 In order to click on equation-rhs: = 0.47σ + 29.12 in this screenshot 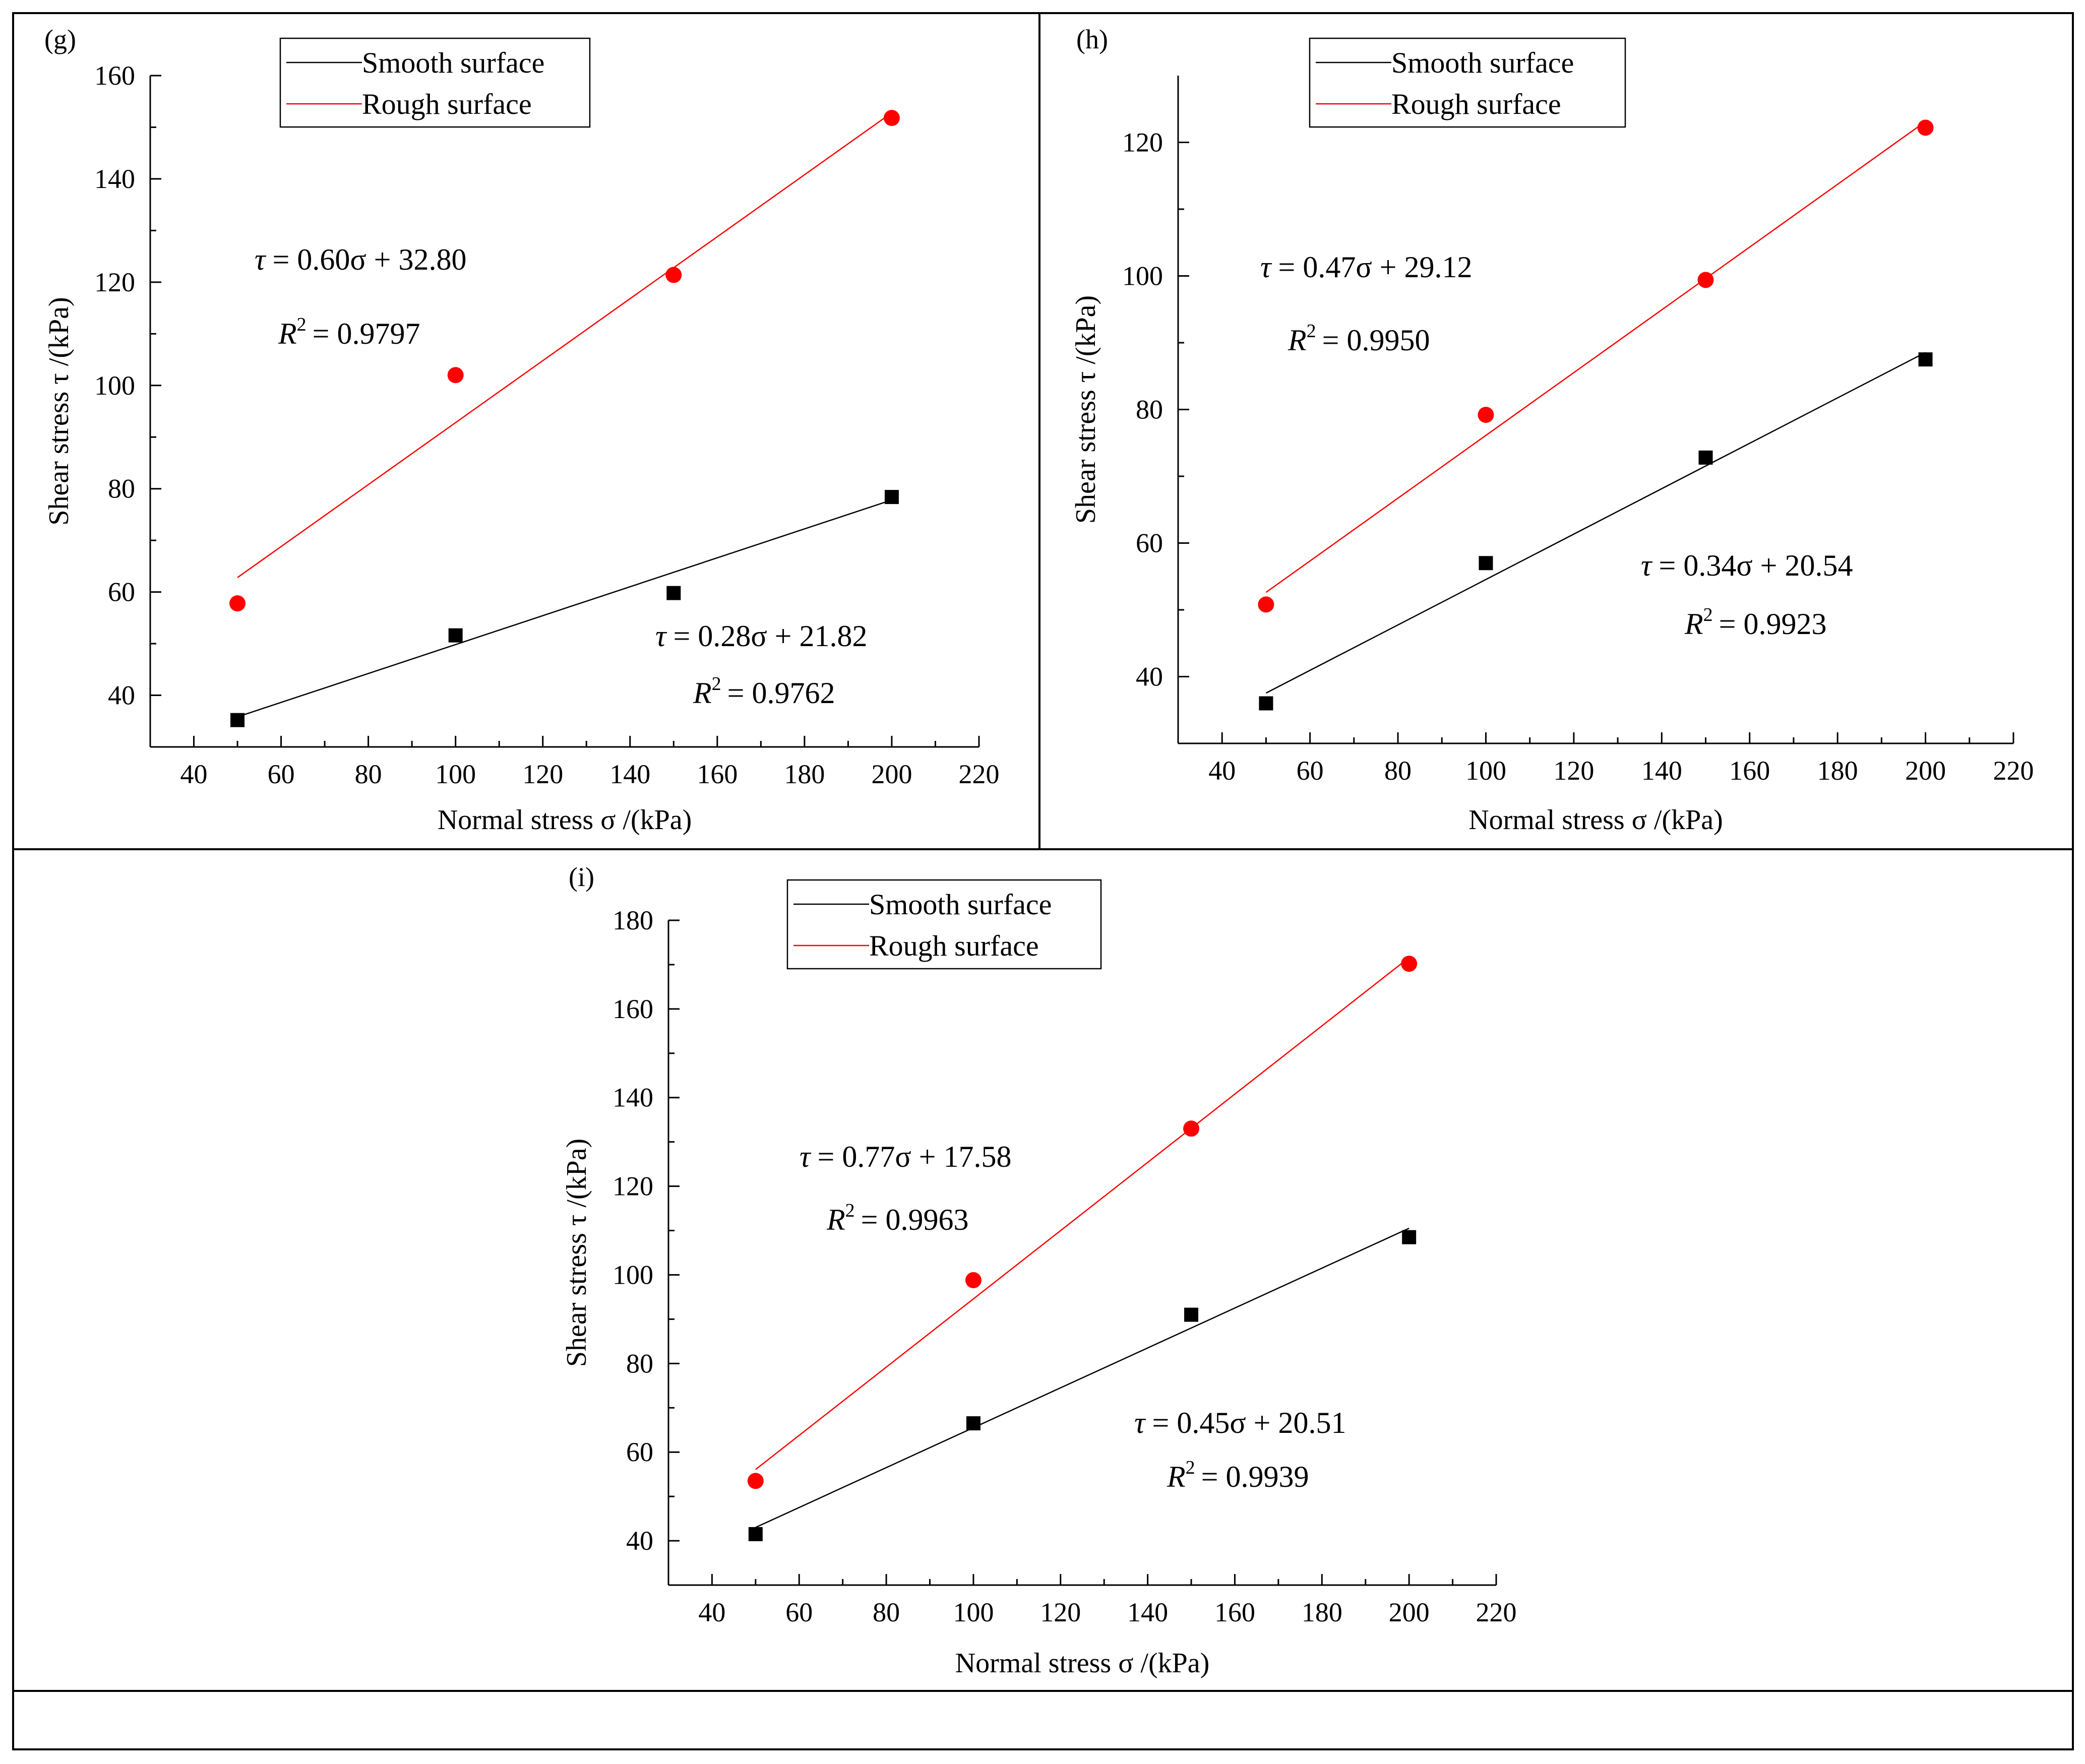, I will do `click(1375, 267)`.